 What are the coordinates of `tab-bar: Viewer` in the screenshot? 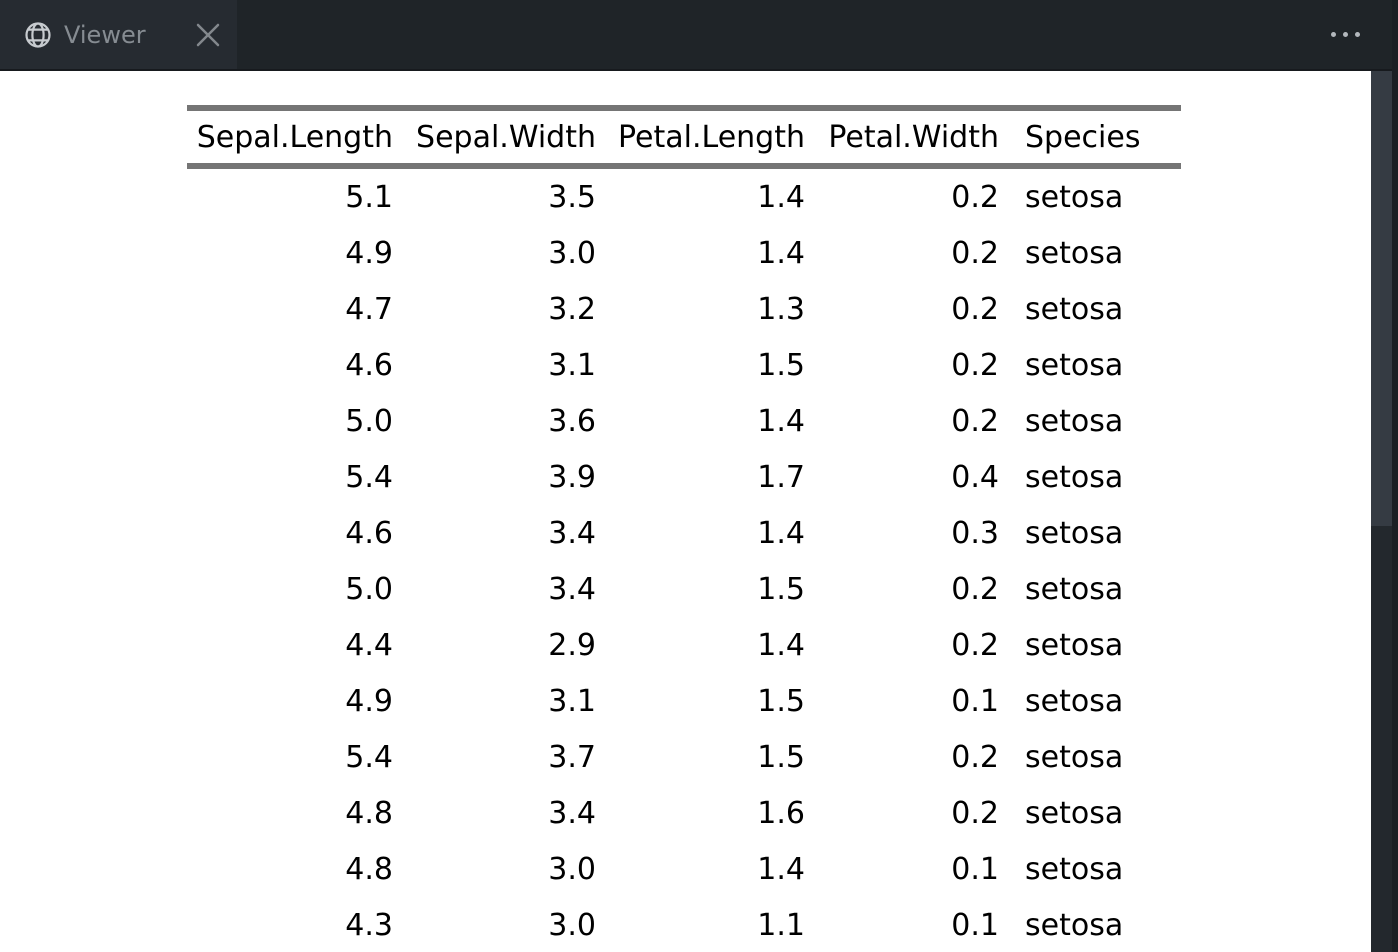 It's located at (696, 35).